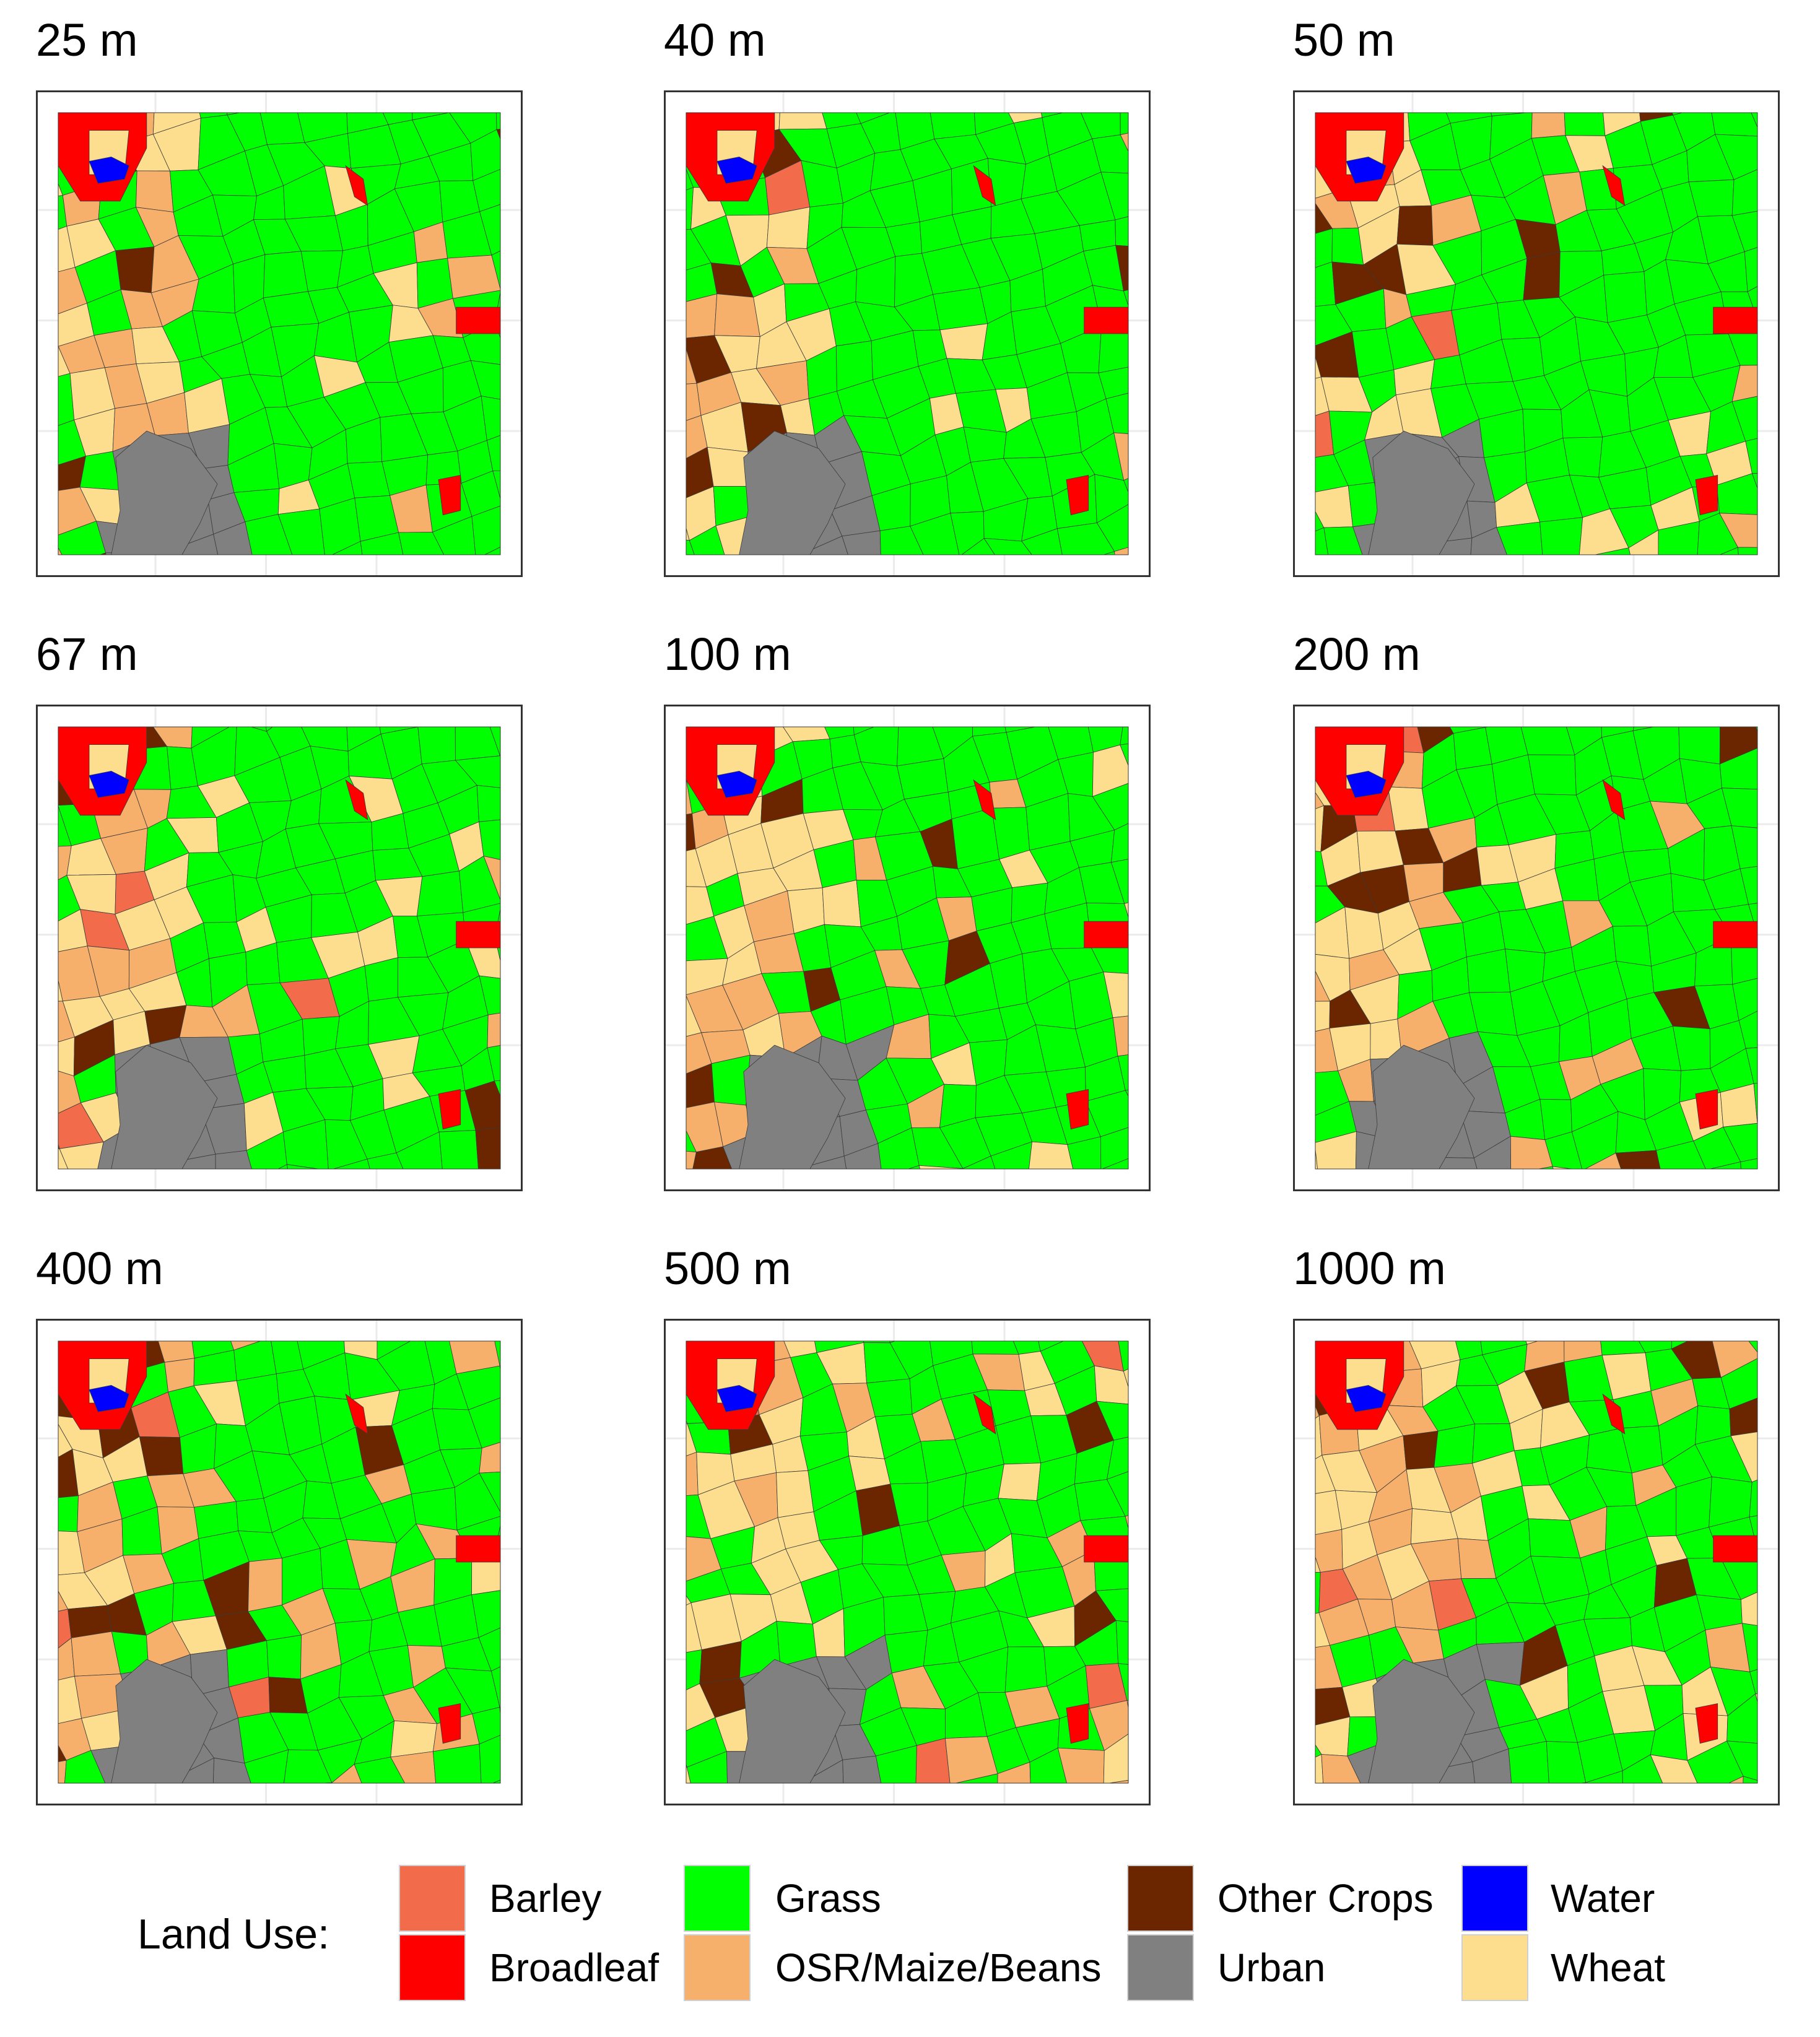 This screenshot has width=1820, height=2037. What do you see at coordinates (87, 40) in the screenshot?
I see `panel-title-25m: 25 m` at bounding box center [87, 40].